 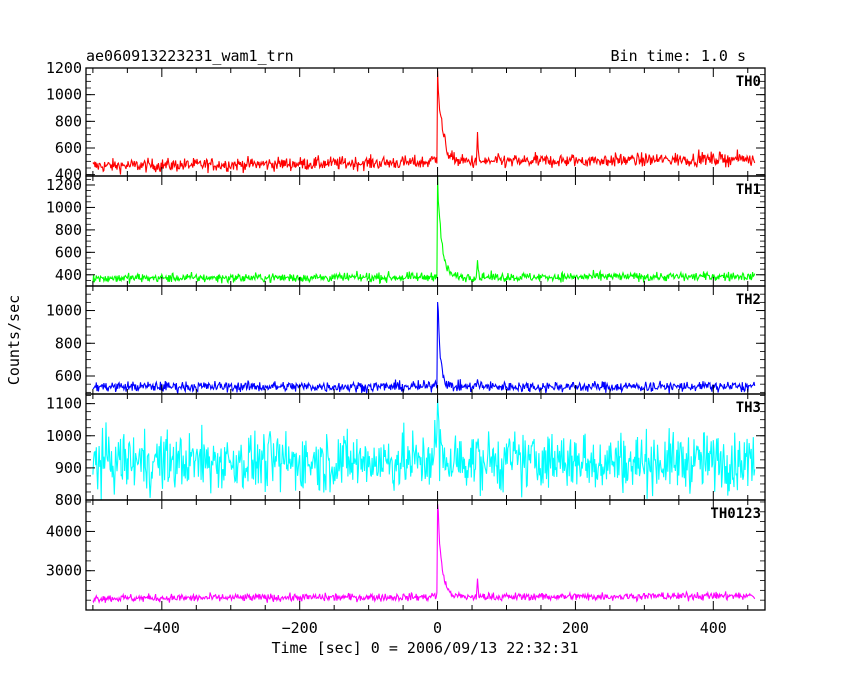 What do you see at coordinates (64, 571) in the screenshot?
I see `y-tick-label: 3000` at bounding box center [64, 571].